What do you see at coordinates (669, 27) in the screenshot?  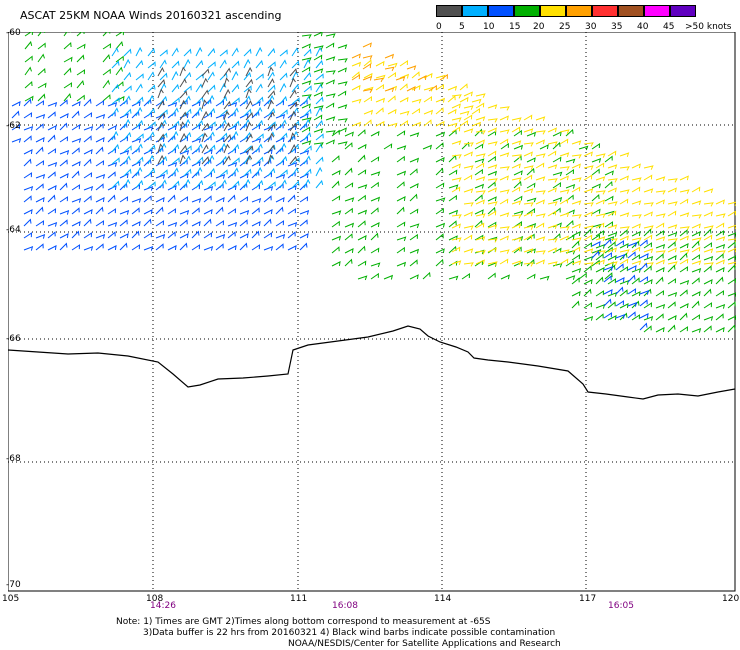 I see `legend-label: 45` at bounding box center [669, 27].